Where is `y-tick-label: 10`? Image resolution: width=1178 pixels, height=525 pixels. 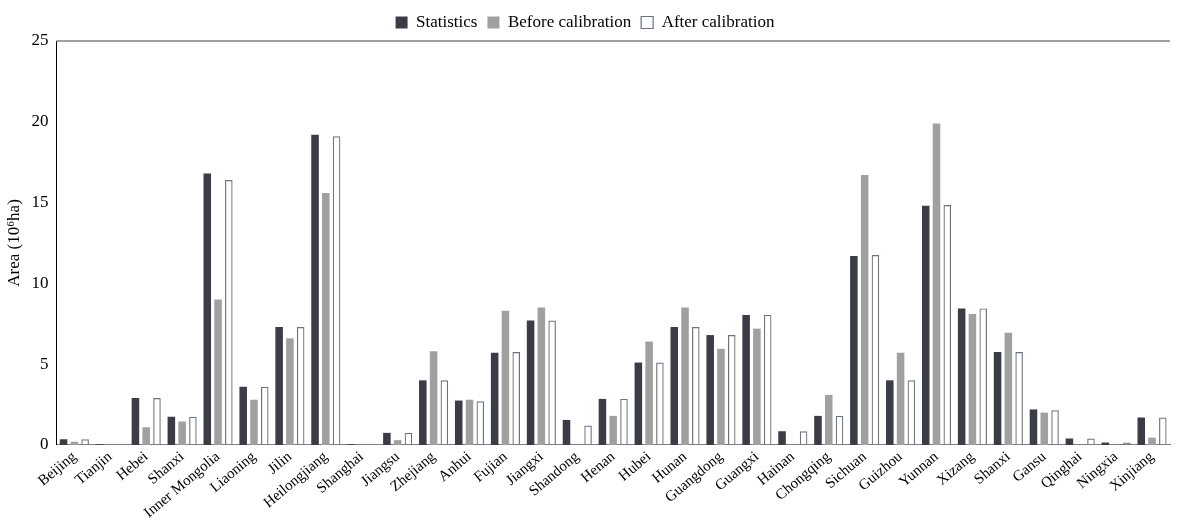
y-tick-label: 10 is located at coordinates (40, 282).